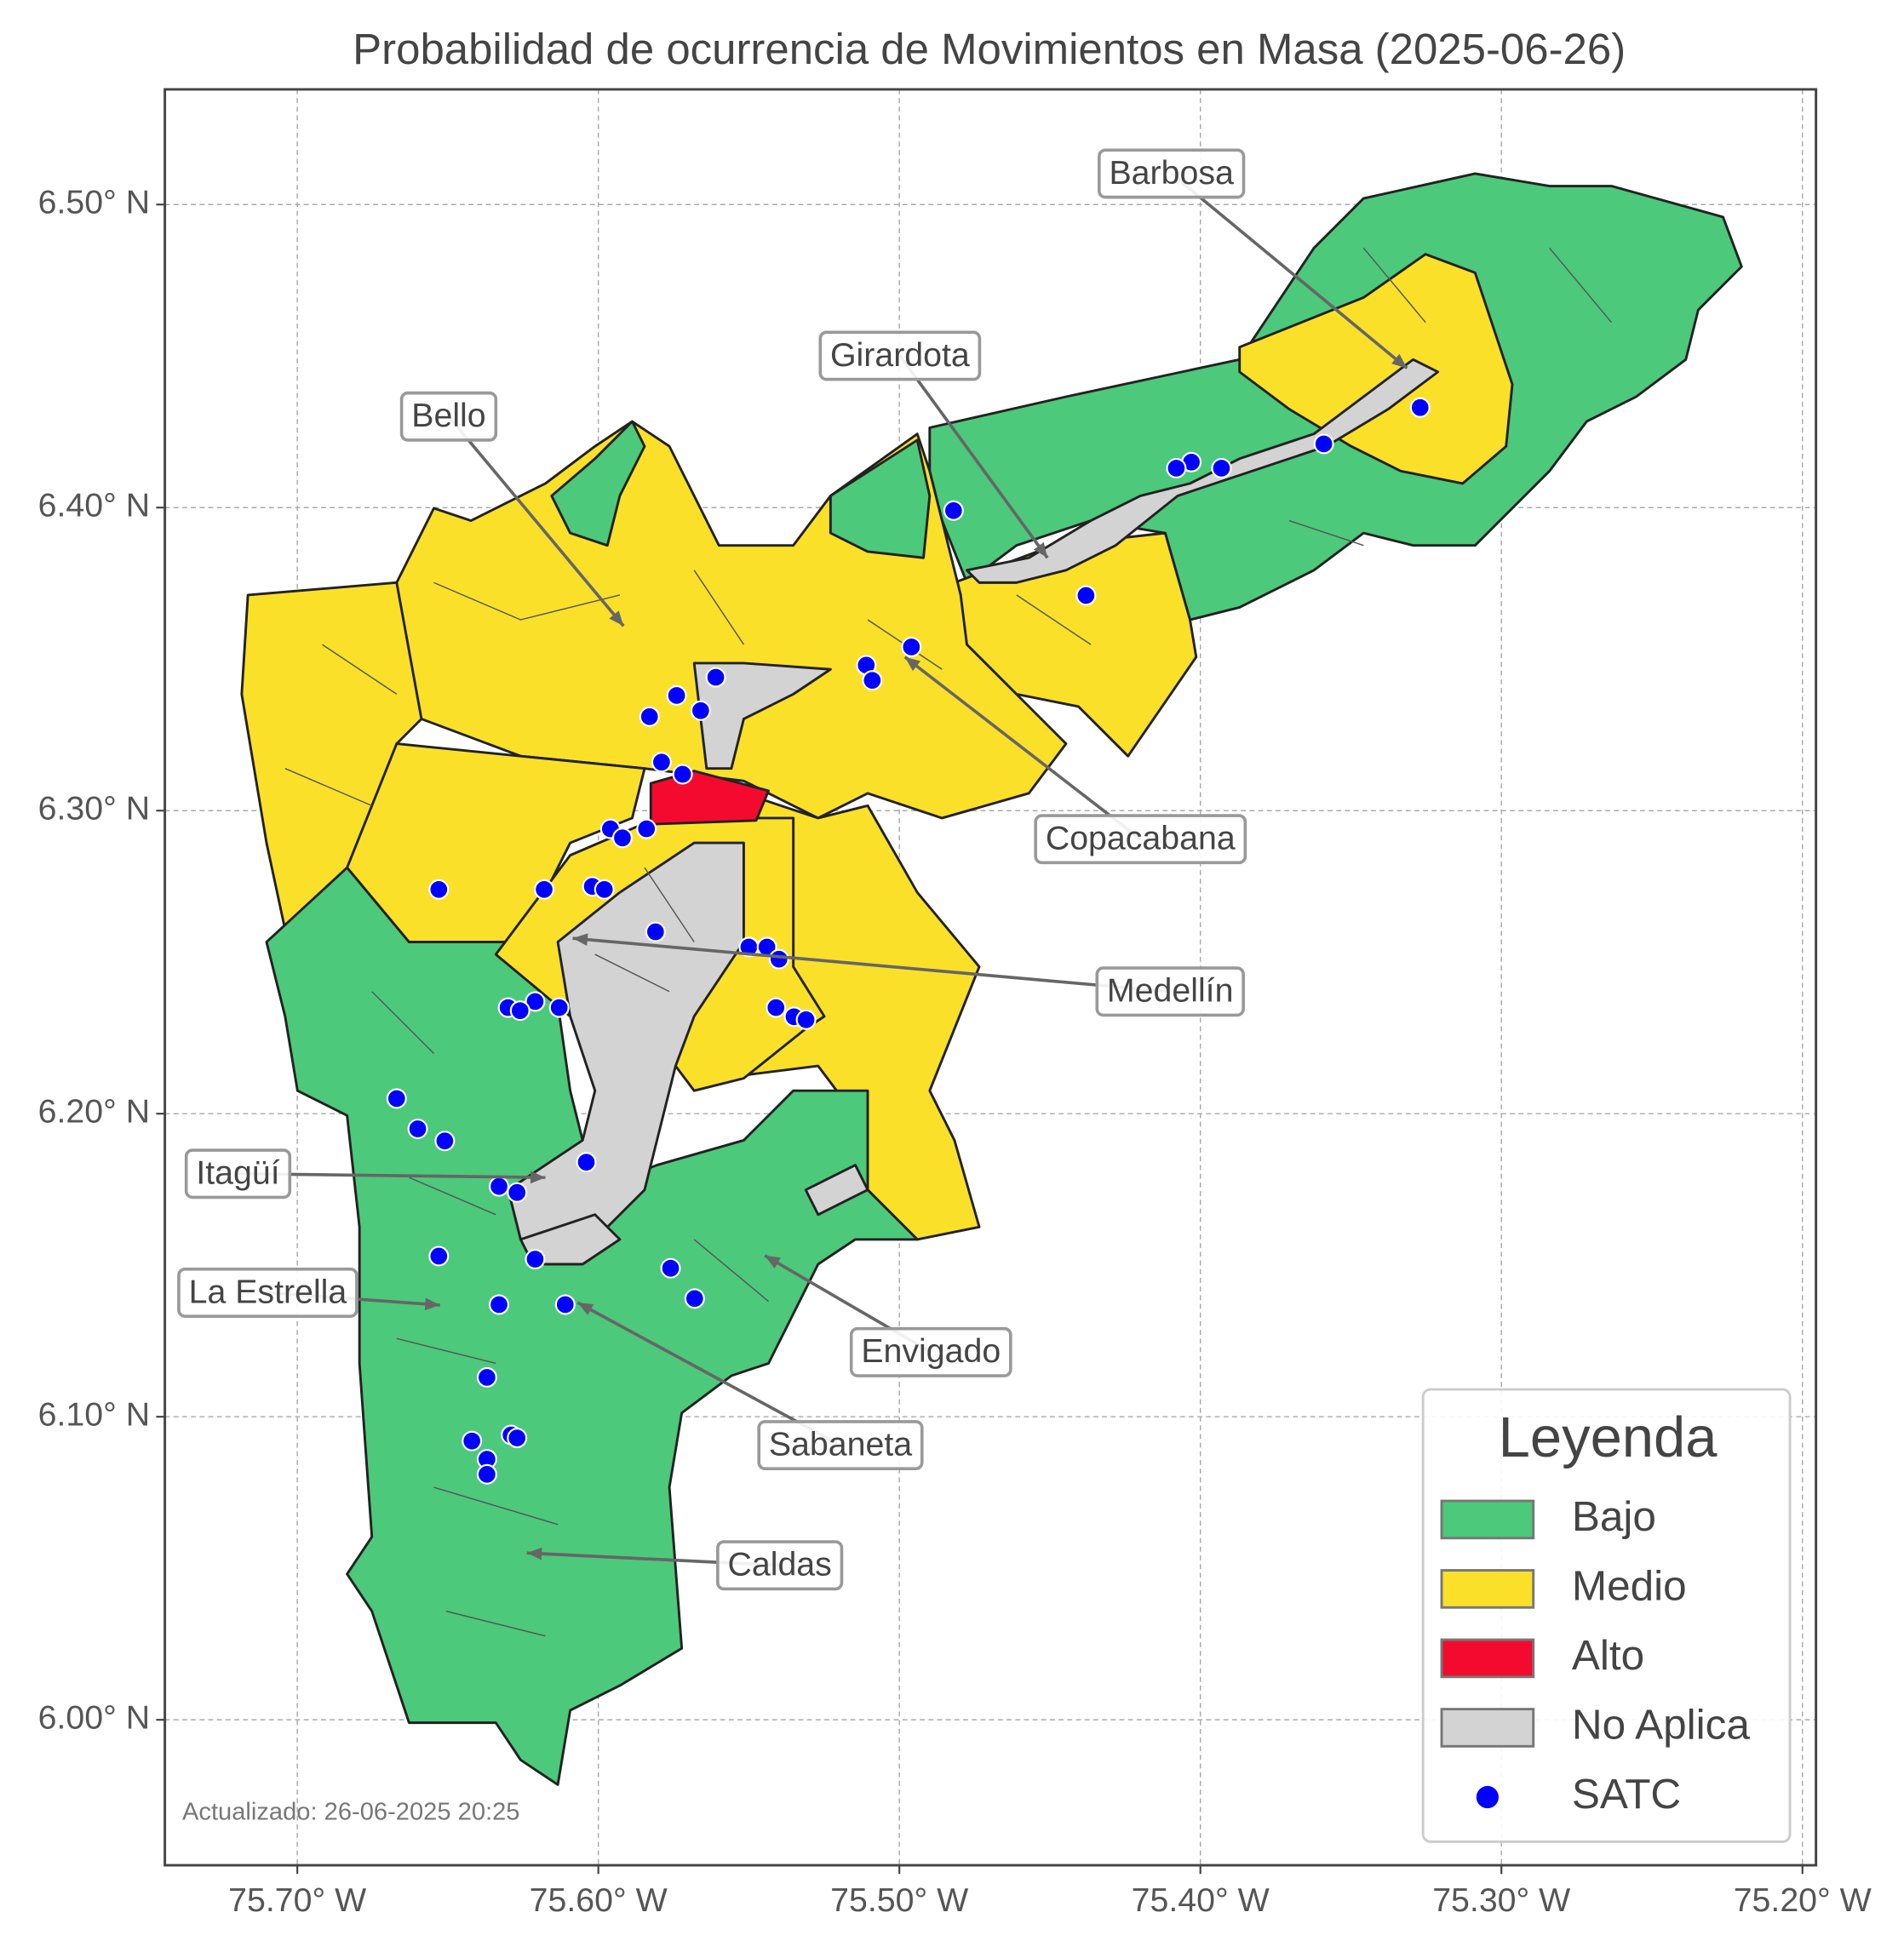 The image size is (1904, 1941). What do you see at coordinates (1608, 1437) in the screenshot?
I see `legend-title: Leyenda` at bounding box center [1608, 1437].